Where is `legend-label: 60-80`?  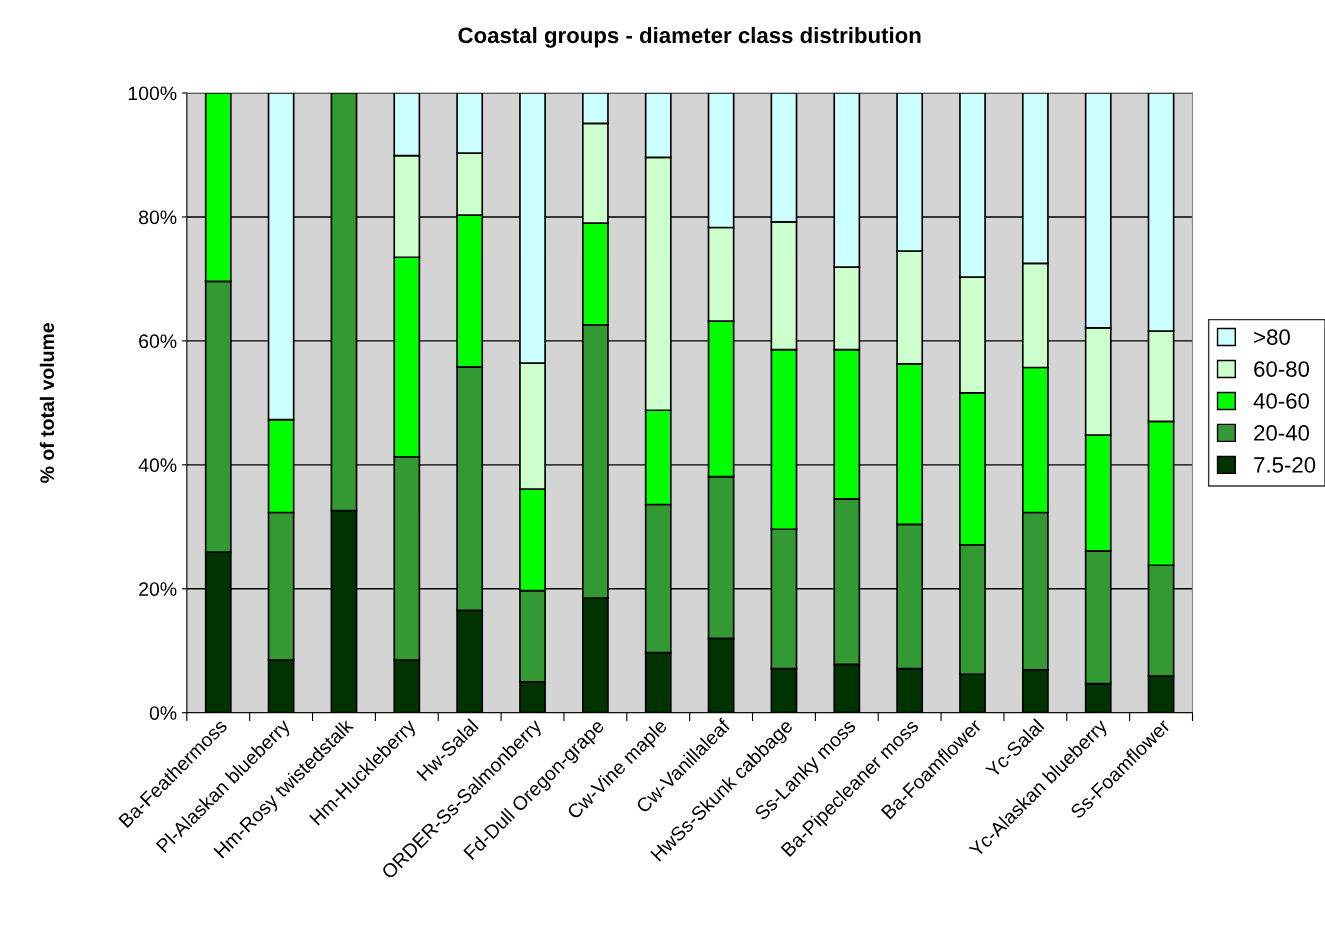
legend-label: 60-80 is located at coordinates (1282, 369).